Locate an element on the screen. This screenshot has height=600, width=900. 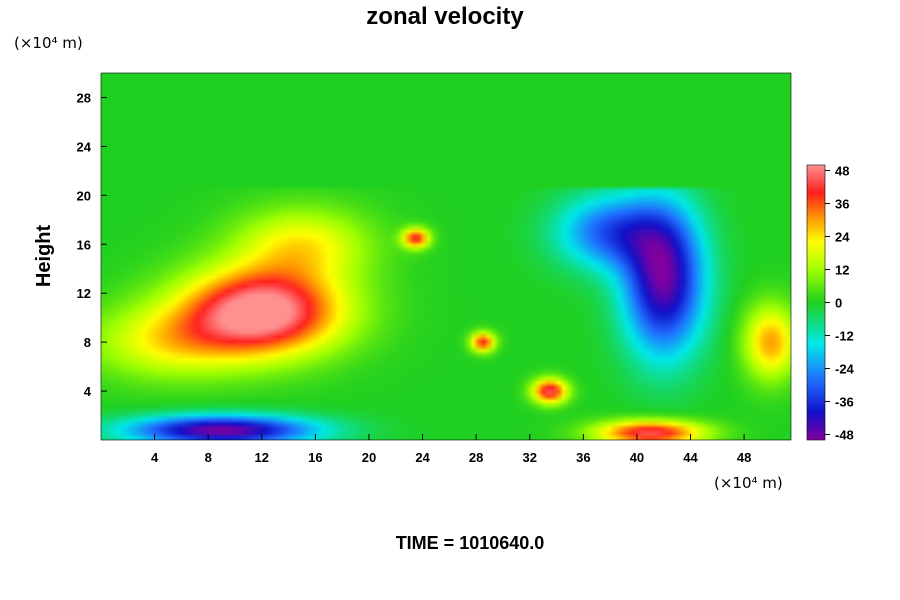
y-tick-label: 8 is located at coordinates (87, 342).